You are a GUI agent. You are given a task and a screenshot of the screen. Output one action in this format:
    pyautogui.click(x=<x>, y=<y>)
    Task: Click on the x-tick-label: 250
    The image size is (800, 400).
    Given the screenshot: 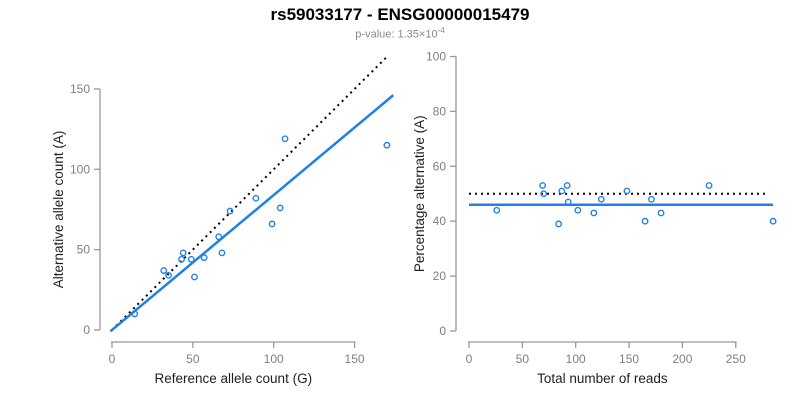 What is the action you would take?
    pyautogui.click(x=736, y=359)
    